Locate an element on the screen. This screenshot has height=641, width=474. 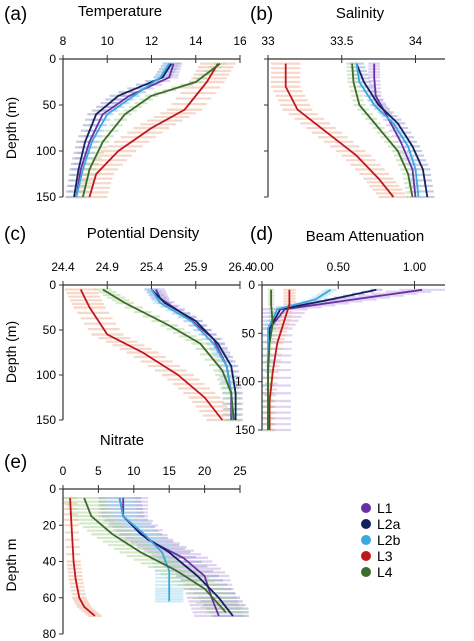
x-tick-label: 8 is located at coordinates (63, 41).